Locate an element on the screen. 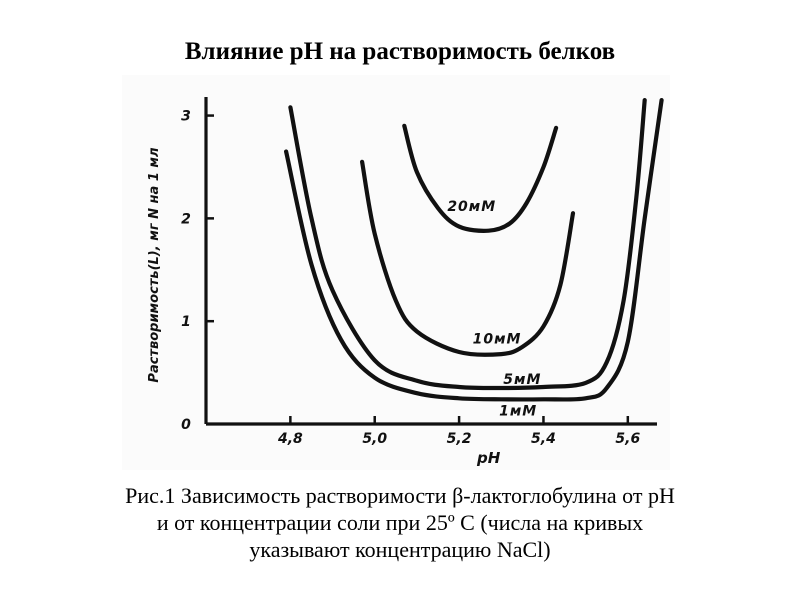 The height and width of the screenshot is (600, 800). caption-line-3: указывают концентрацию NaCl) is located at coordinates (400, 549).